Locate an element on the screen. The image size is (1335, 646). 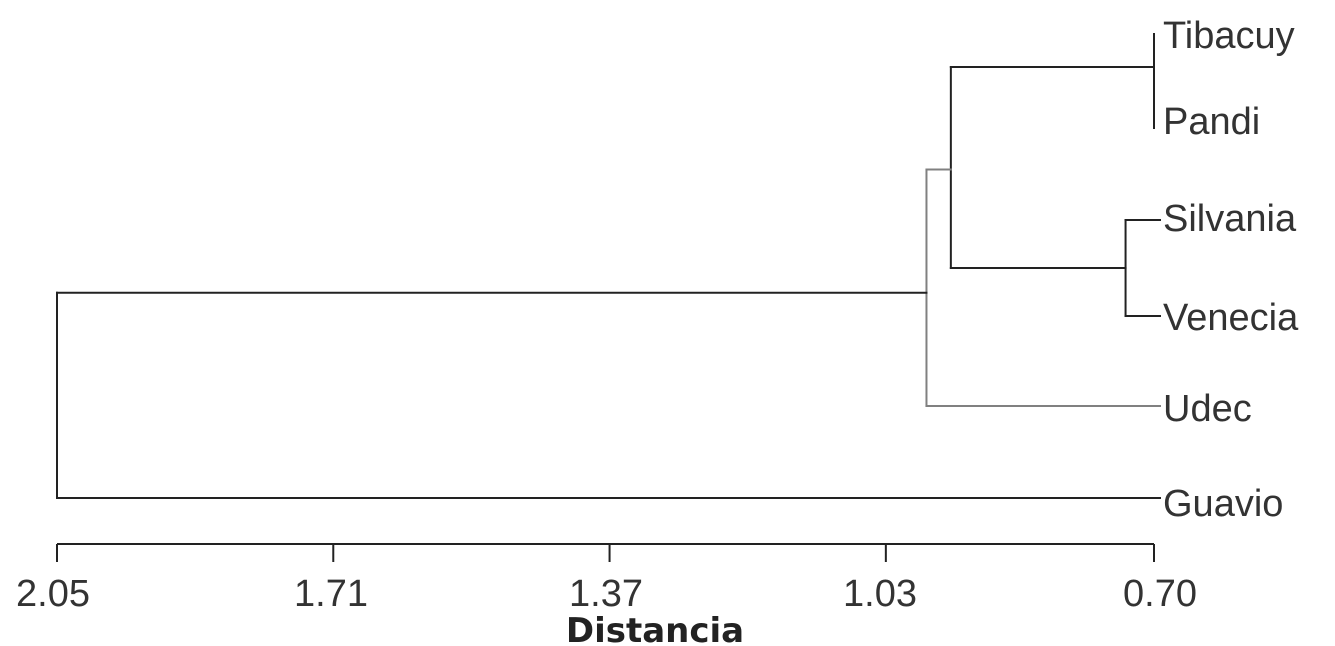
x-axis-title: Distancia is located at coordinates (655, 628).